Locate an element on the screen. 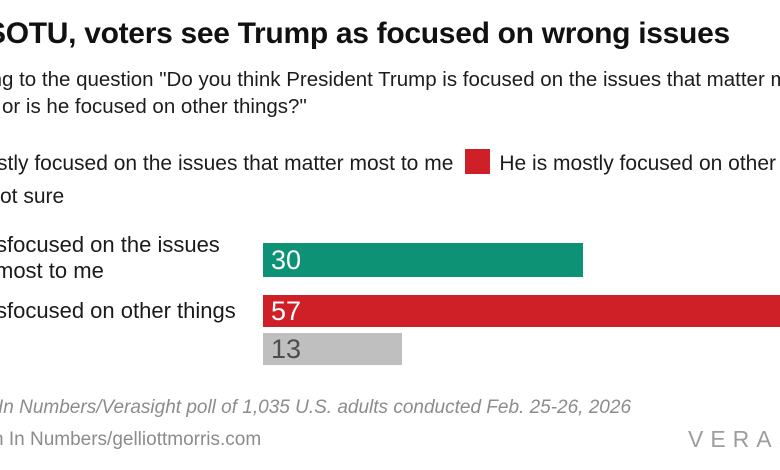  legend-row-2: Not sure is located at coordinates (32, 197).